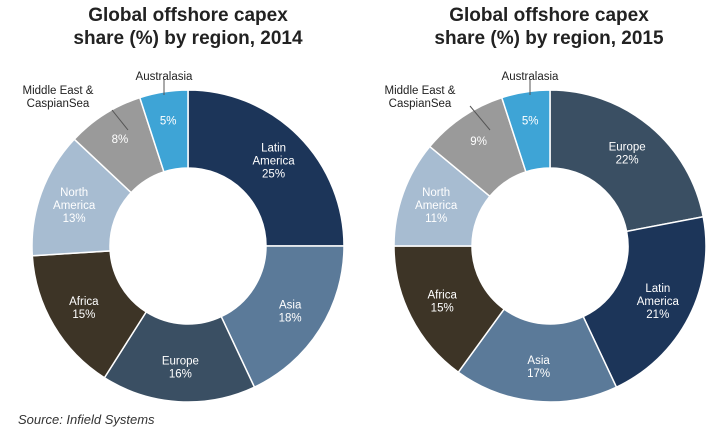 This screenshot has height=437, width=720. Describe the element at coordinates (290, 318) in the screenshot. I see `slice-value-label: 18%` at that location.